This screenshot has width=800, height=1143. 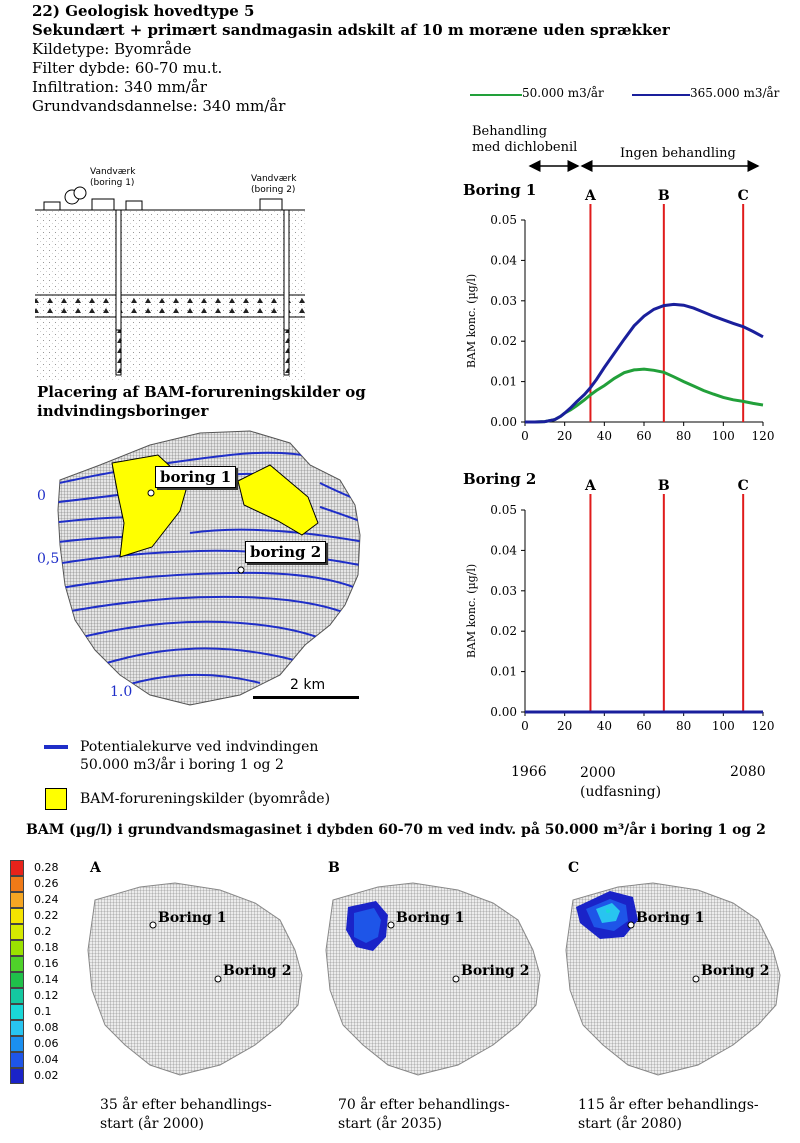 I want to click on panel-caption-A: 35 år efter behandlings- start (år 2000), so click(x=186, y=1114).